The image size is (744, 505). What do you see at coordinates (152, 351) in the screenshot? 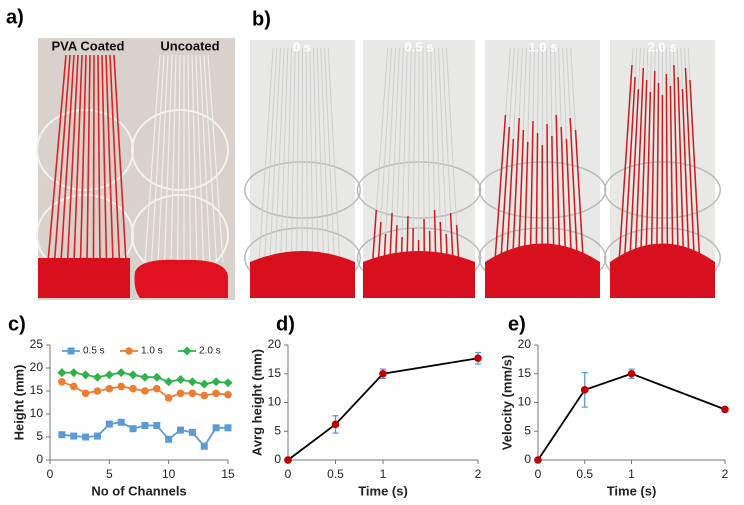
I see `legend-label: 1.0 s` at bounding box center [152, 351].